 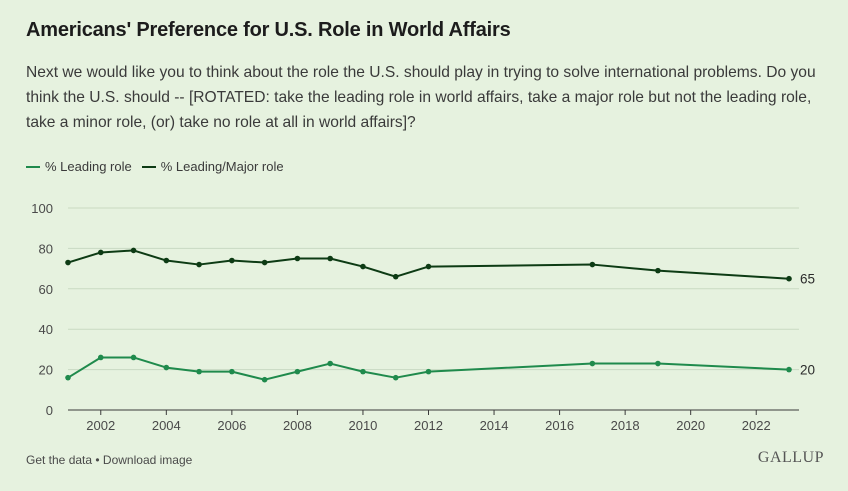 I want to click on end-label-leading-major: 65, so click(x=807, y=279).